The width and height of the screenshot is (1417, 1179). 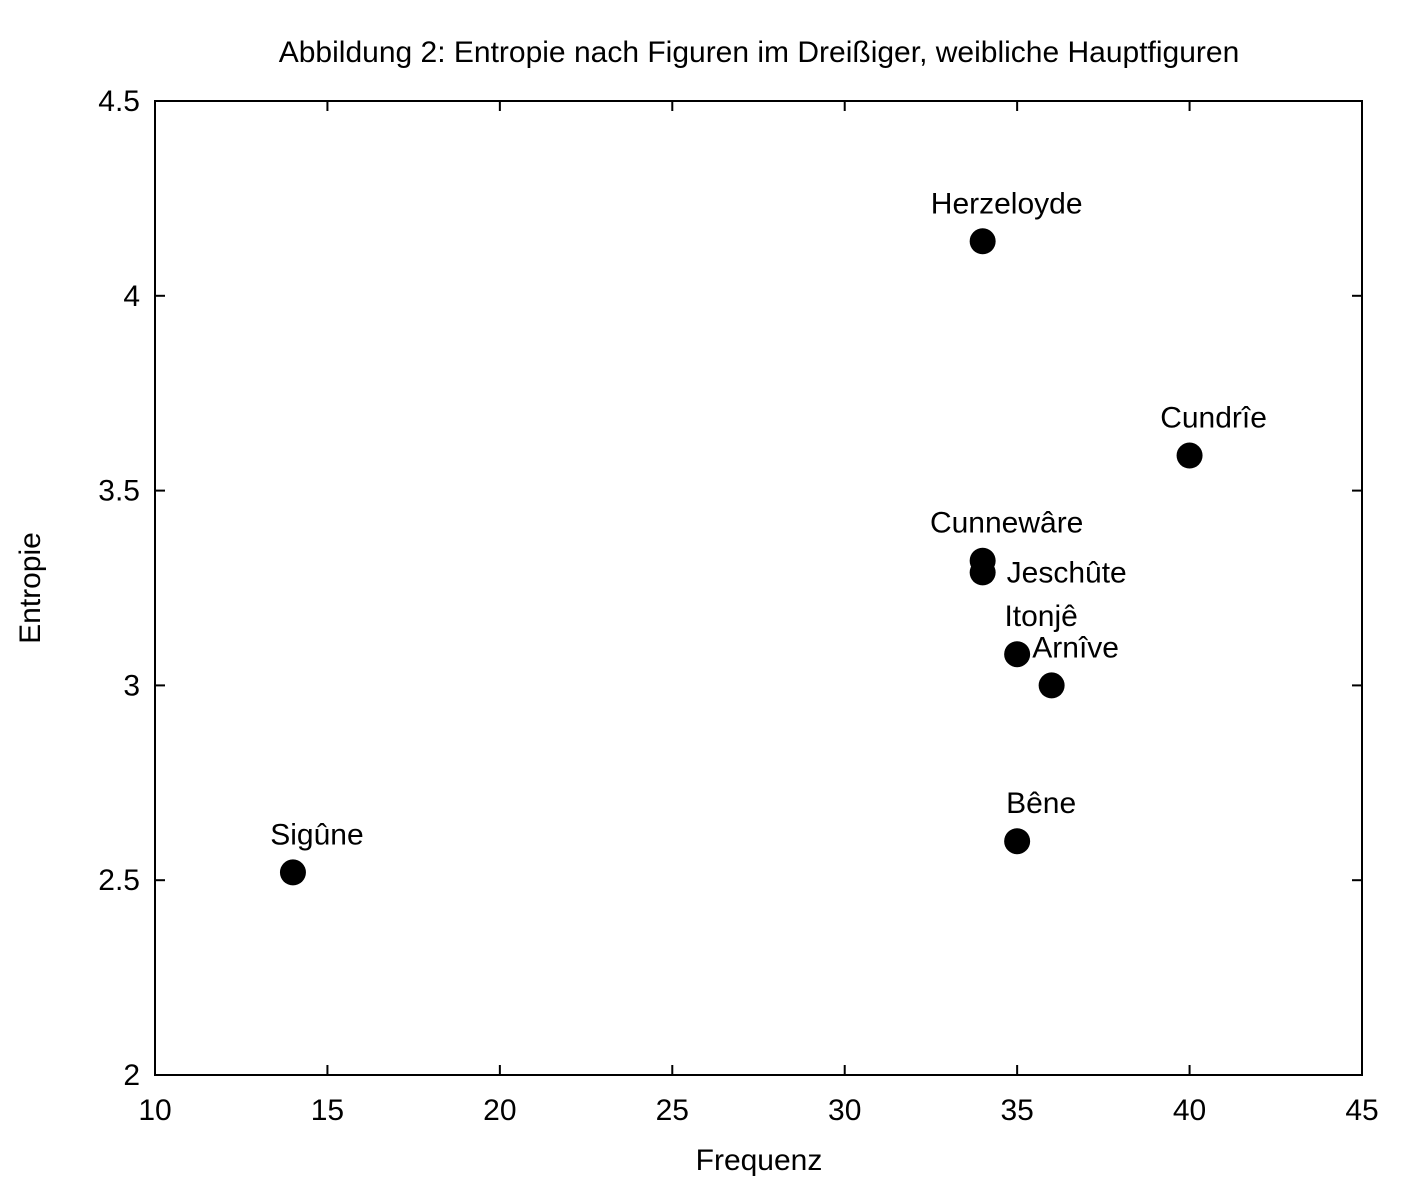 What do you see at coordinates (30, 588) in the screenshot?
I see `y-axis-label: Entropie` at bounding box center [30, 588].